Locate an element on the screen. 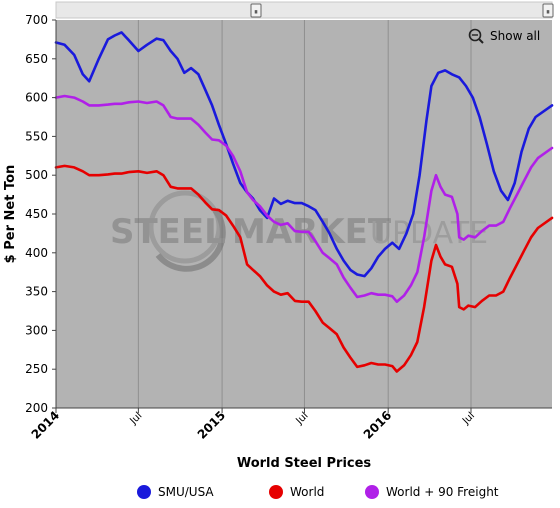 The image size is (560, 508). x-tick-label-1: Jul is located at coordinates (135, 418).